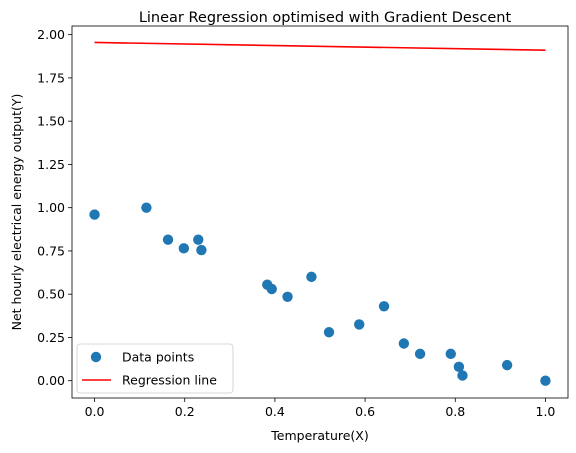  Describe the element at coordinates (546, 411) in the screenshot. I see `x-tick-label: 1.0` at that location.